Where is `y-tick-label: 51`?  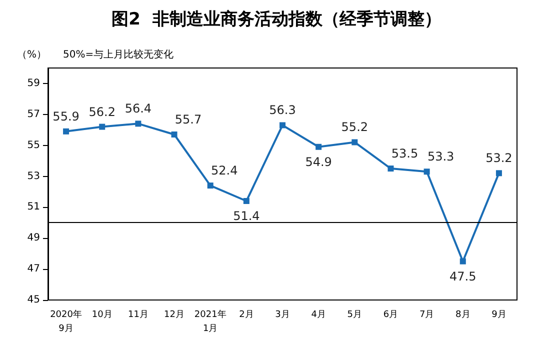 y-tick-label: 51 is located at coordinates (33, 207).